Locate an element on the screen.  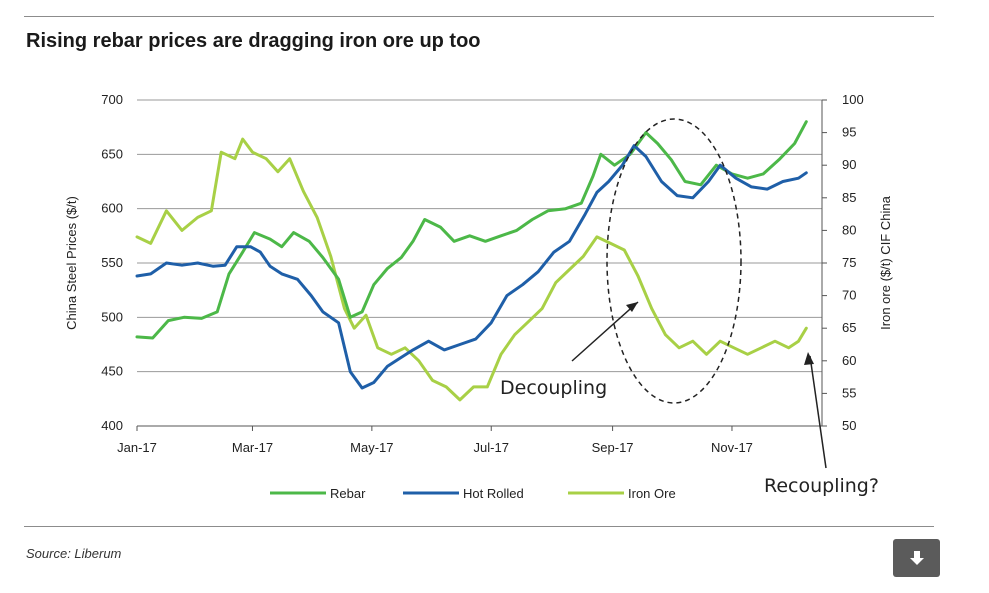
y-left-tick-label: 500 is located at coordinates (112, 316).